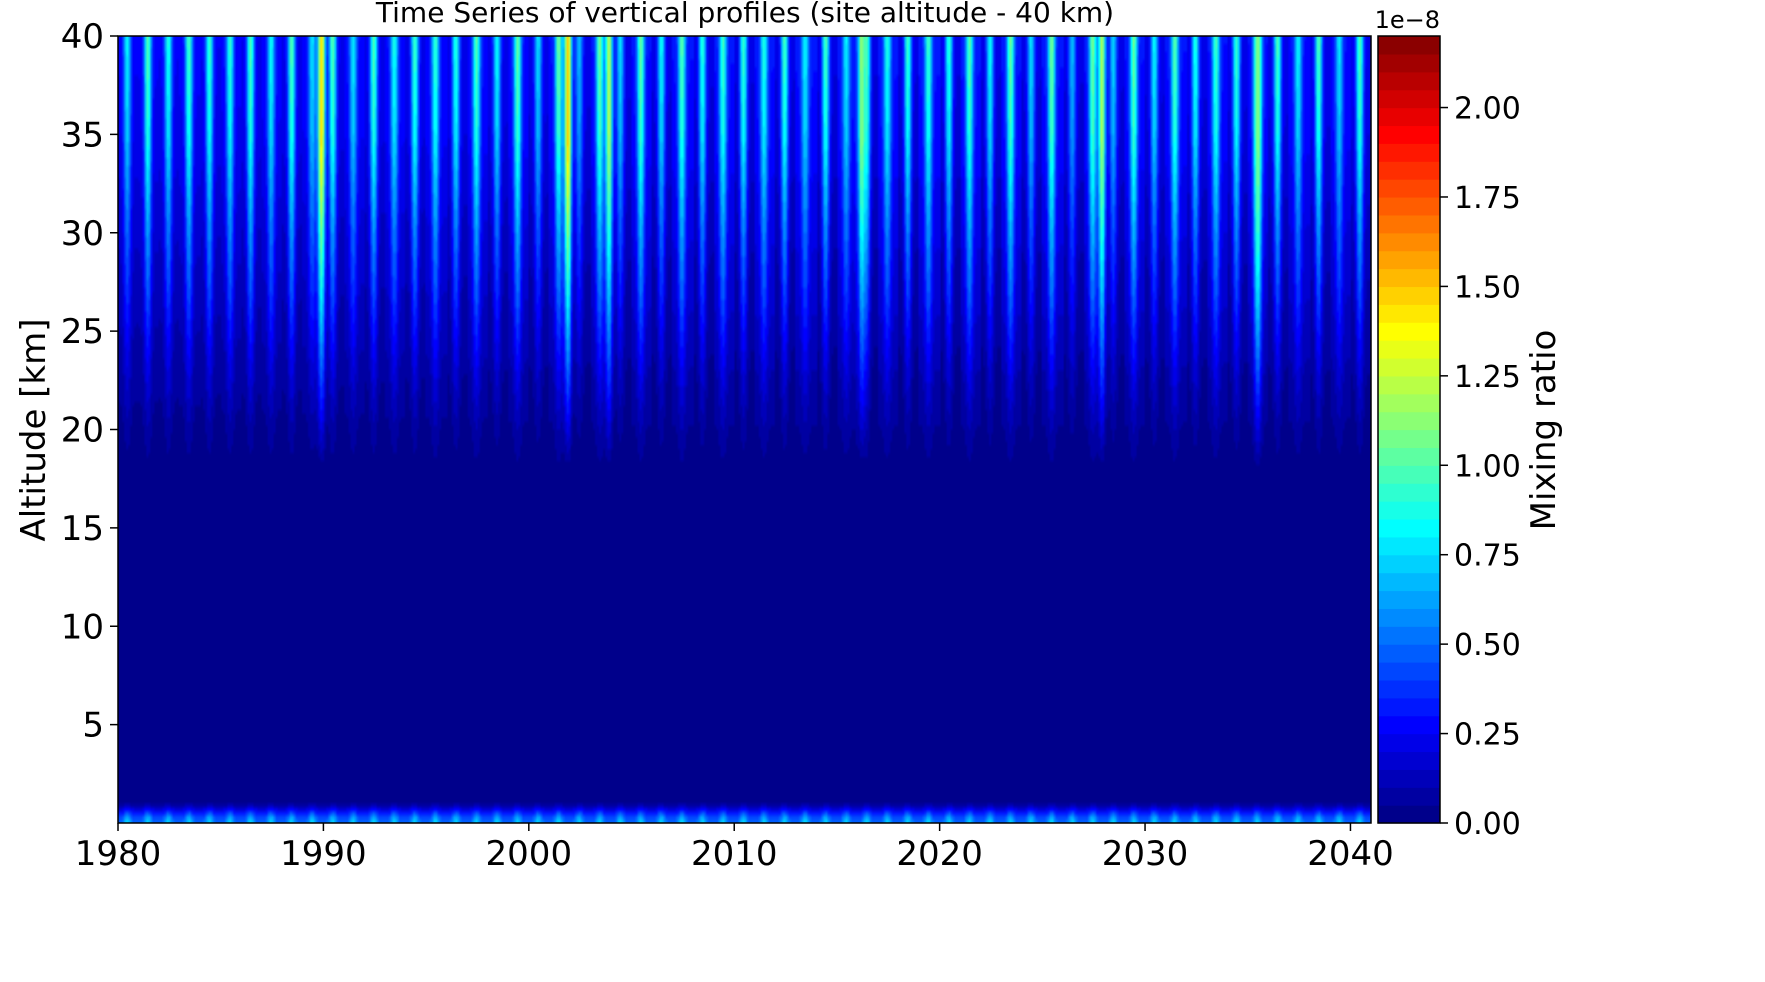 The height and width of the screenshot is (982, 1765). What do you see at coordinates (82, 135) in the screenshot?
I see `y-tick-label: 35` at bounding box center [82, 135].